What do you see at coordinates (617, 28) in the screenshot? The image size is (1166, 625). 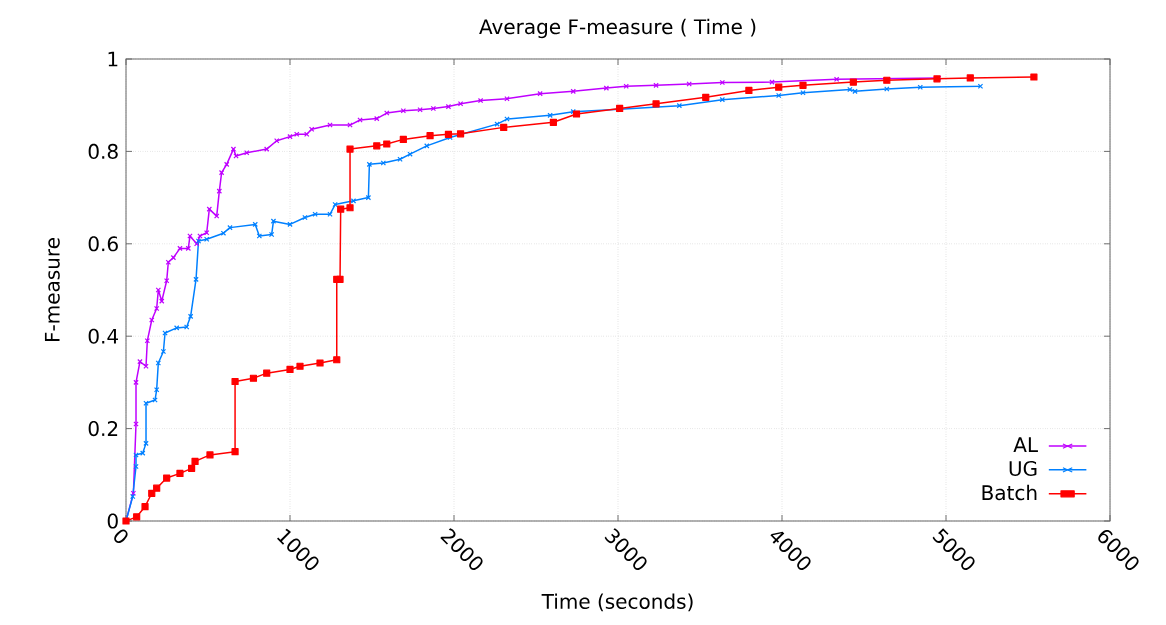 I see `chart-title: Average F-measure ( Time )` at bounding box center [617, 28].